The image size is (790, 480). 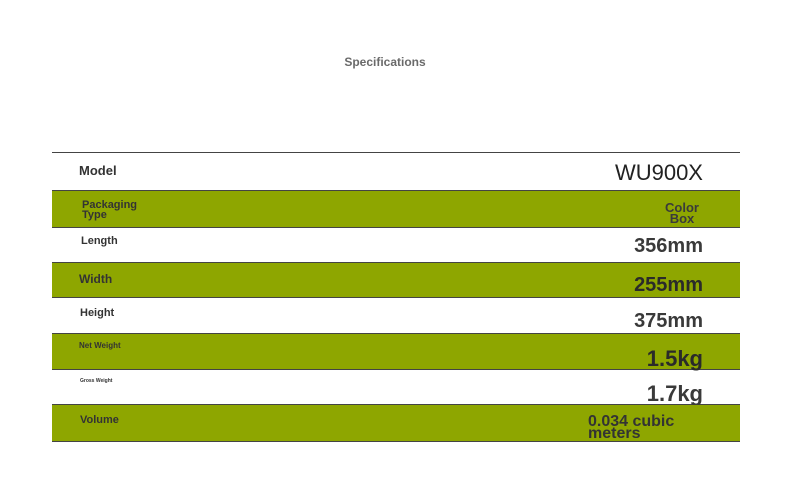 I want to click on label: Gross Weight, so click(x=96, y=381).